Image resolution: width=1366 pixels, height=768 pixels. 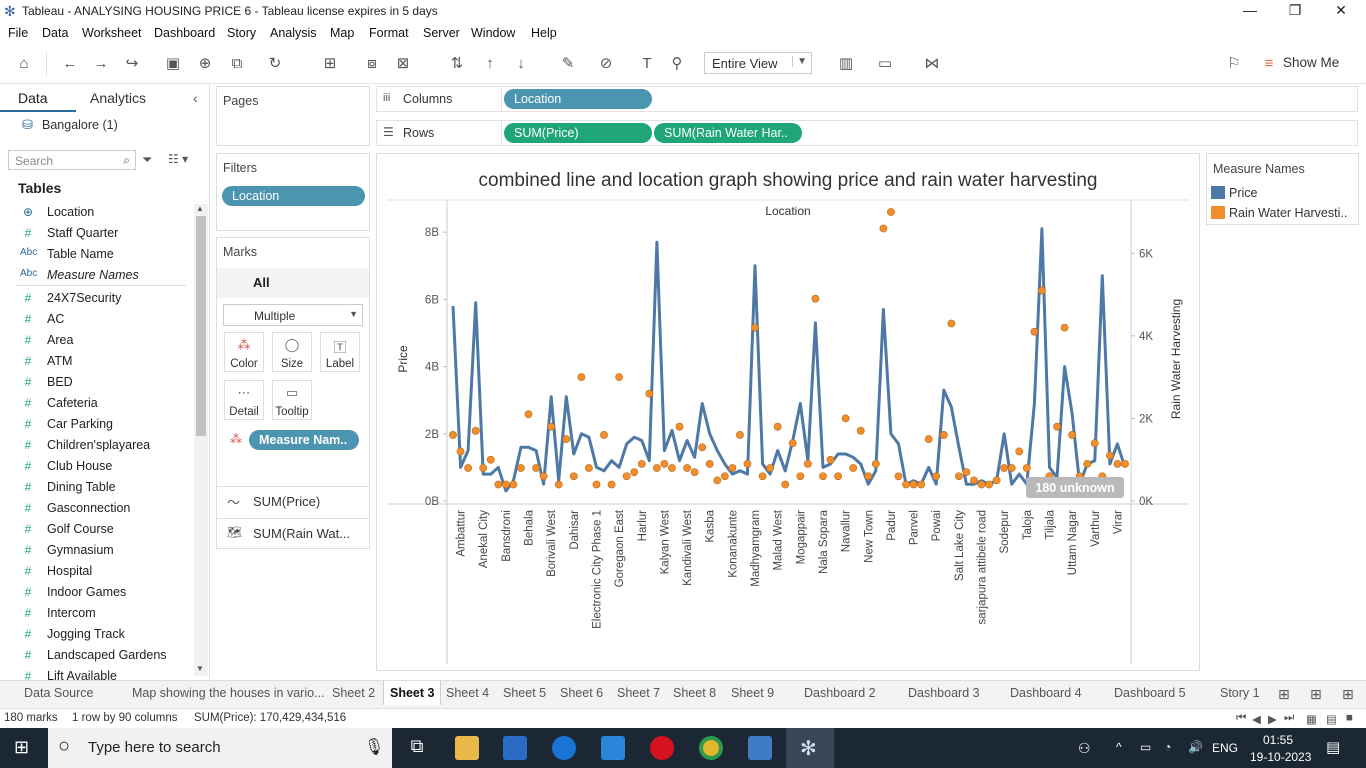 What do you see at coordinates (101, 63) in the screenshot?
I see `redo-icon: →` at bounding box center [101, 63].